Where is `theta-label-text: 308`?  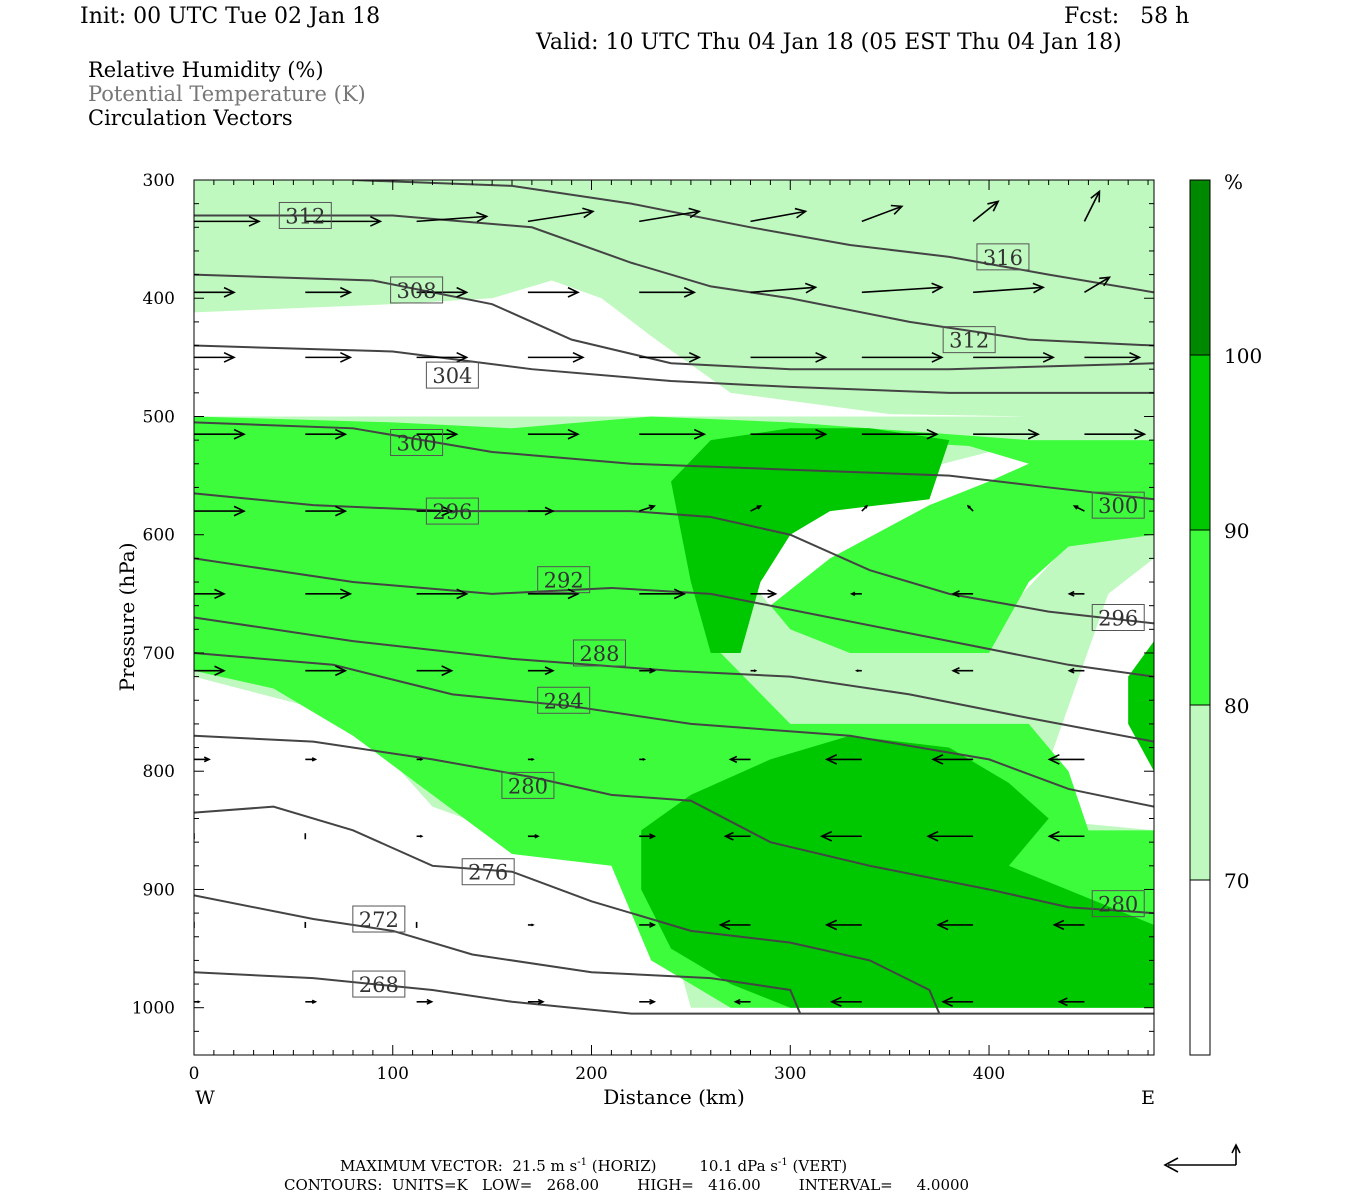 theta-label-text: 308 is located at coordinates (417, 291).